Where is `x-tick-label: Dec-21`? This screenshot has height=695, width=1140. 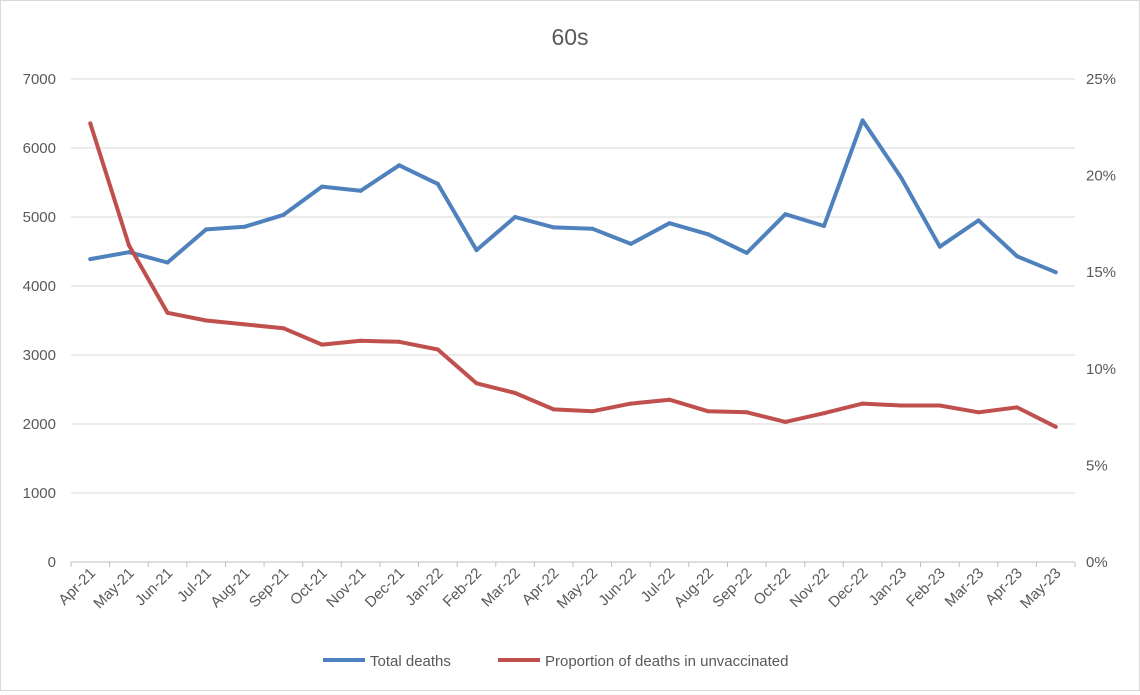 x-tick-label: Dec-21 is located at coordinates (385, 588).